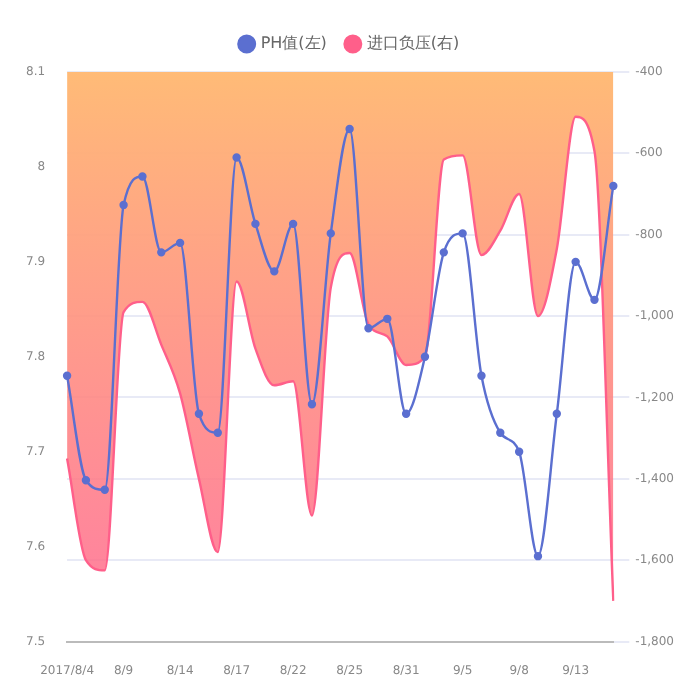 The image size is (700, 700). I want to click on legend-label: 进口负压(右), so click(413, 43).